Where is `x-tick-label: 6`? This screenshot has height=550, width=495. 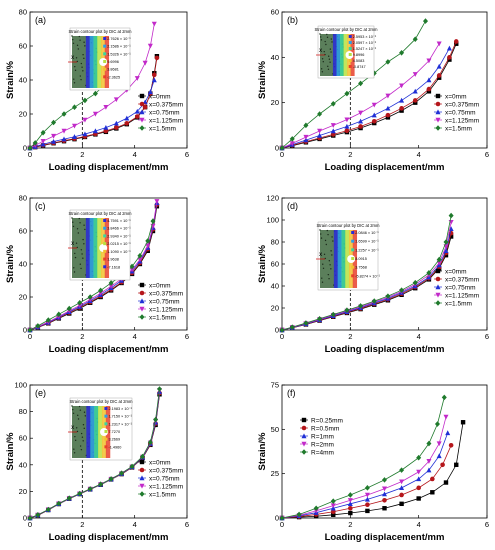
x-tick-label: 6 is located at coordinates (187, 336).